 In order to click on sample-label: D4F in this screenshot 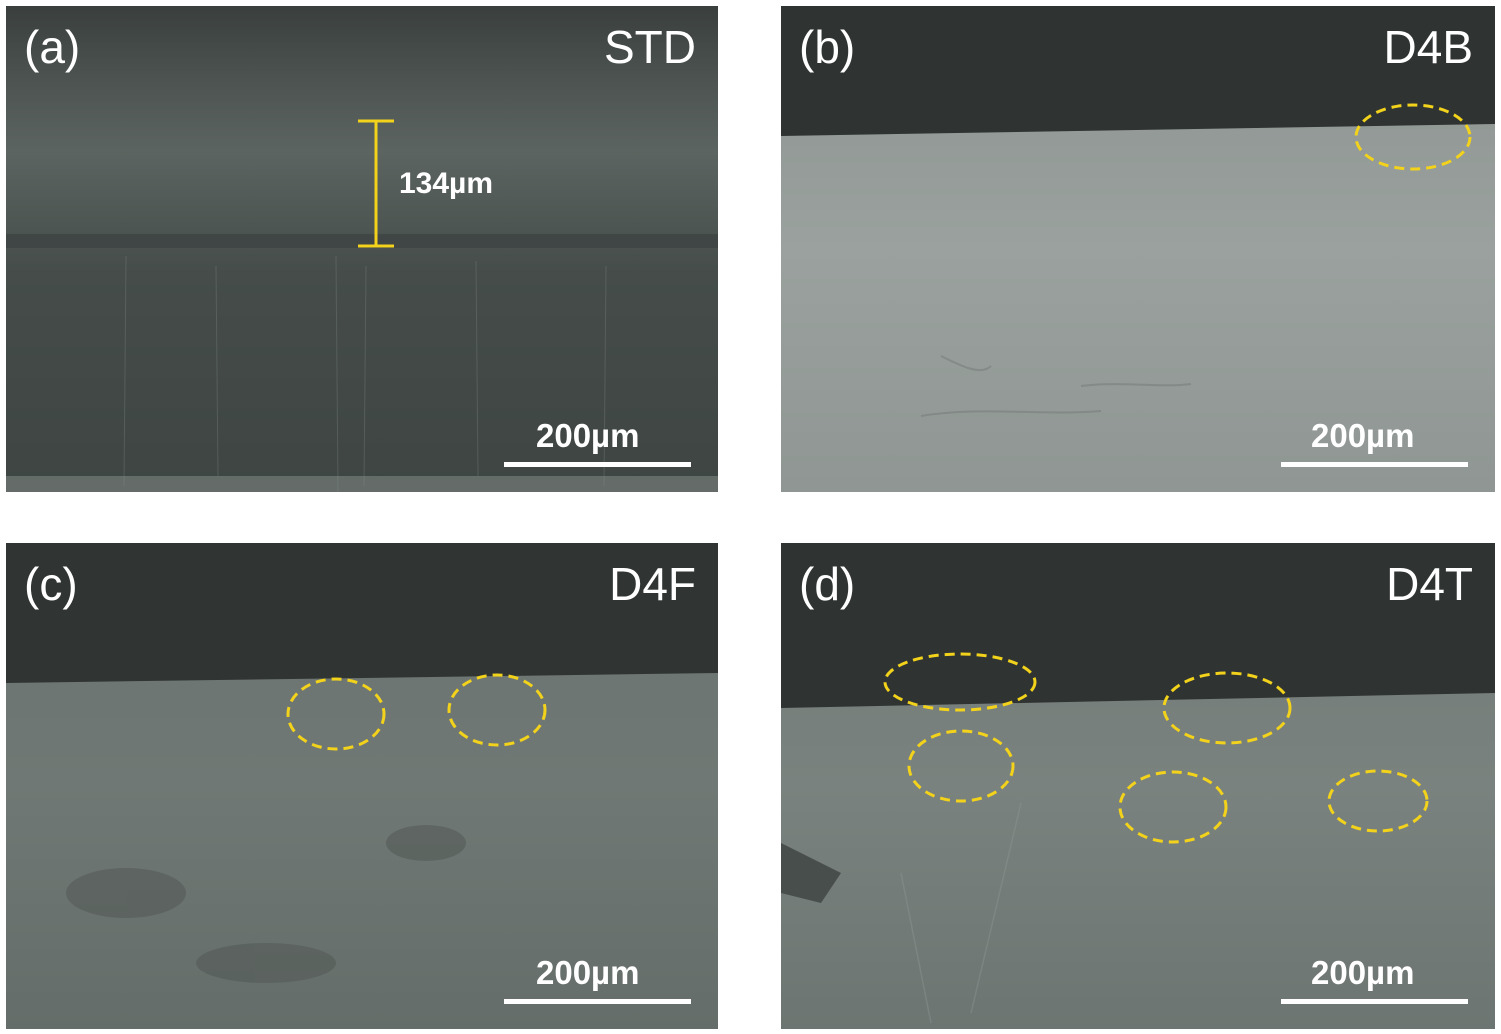, I will do `click(652, 584)`.